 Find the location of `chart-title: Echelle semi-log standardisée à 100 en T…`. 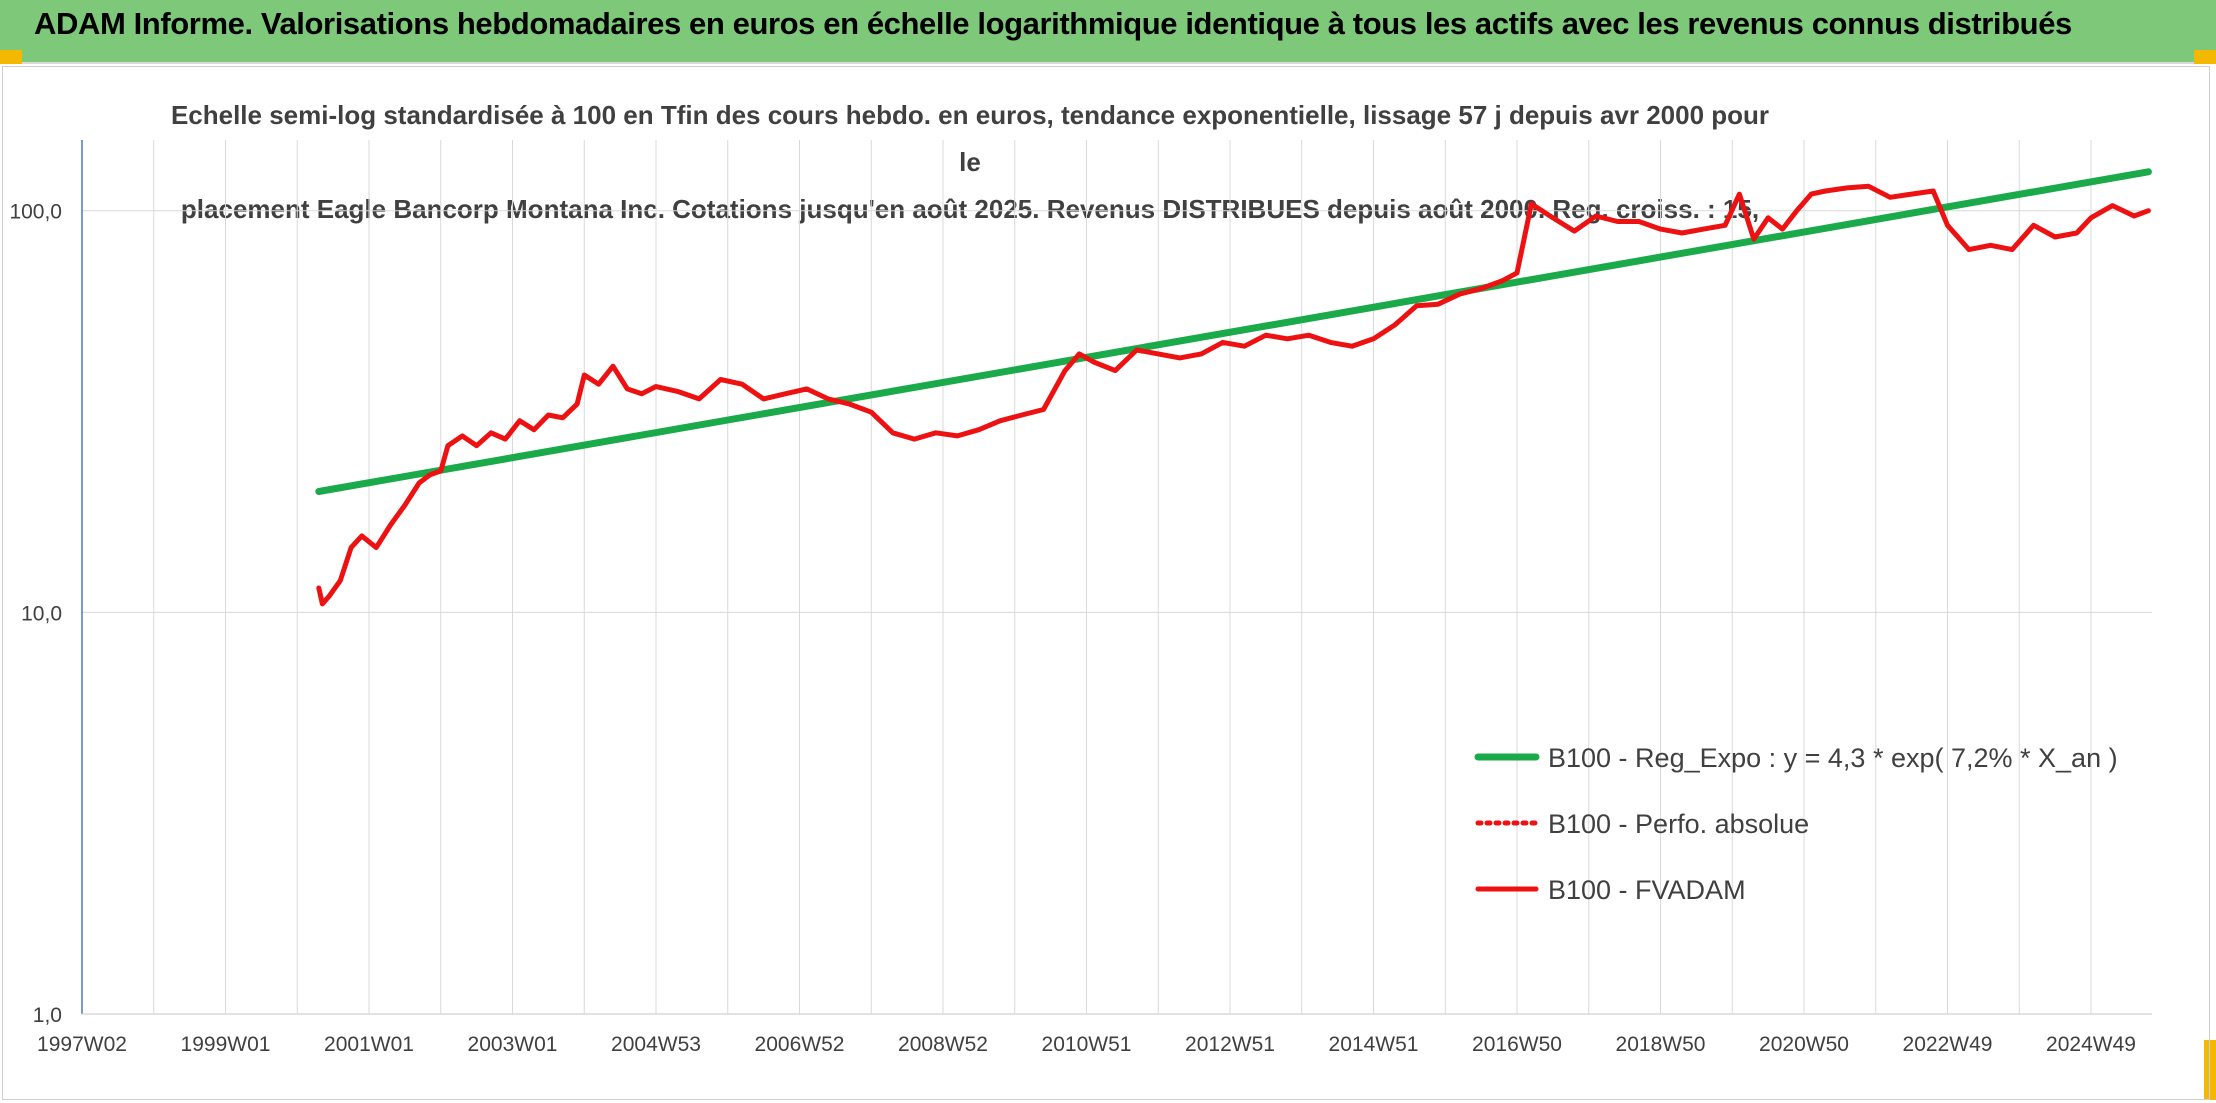

chart-title: Echelle semi-log standardisée à 100 en T… is located at coordinates (970, 162).